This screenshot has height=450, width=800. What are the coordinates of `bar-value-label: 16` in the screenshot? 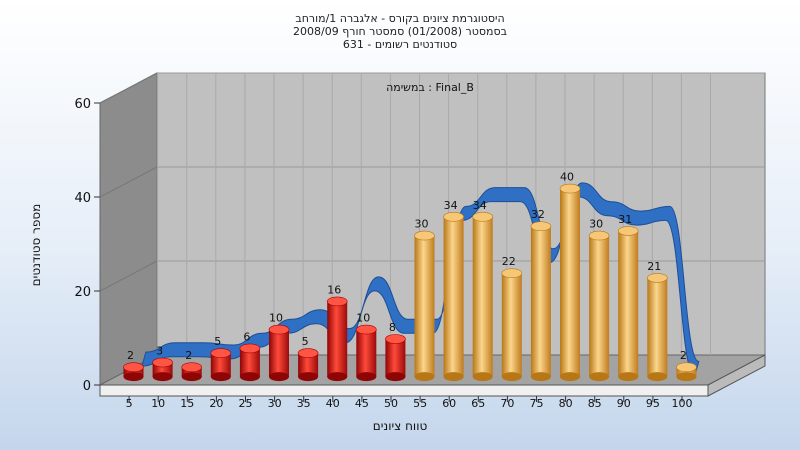 It's located at (334, 289).